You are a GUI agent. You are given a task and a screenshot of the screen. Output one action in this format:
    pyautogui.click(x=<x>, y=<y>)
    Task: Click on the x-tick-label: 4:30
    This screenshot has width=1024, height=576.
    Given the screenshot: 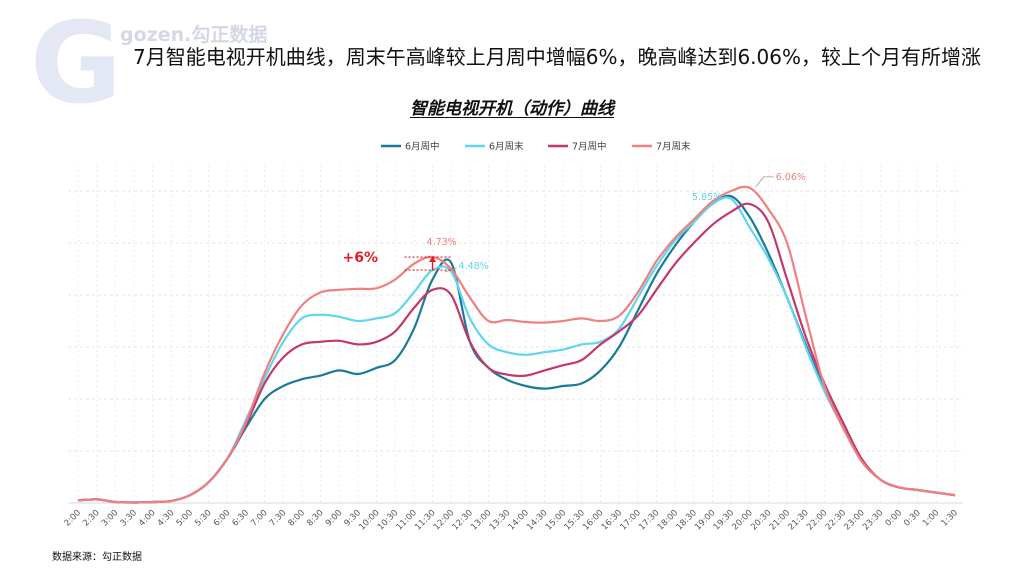 What is the action you would take?
    pyautogui.click(x=166, y=518)
    